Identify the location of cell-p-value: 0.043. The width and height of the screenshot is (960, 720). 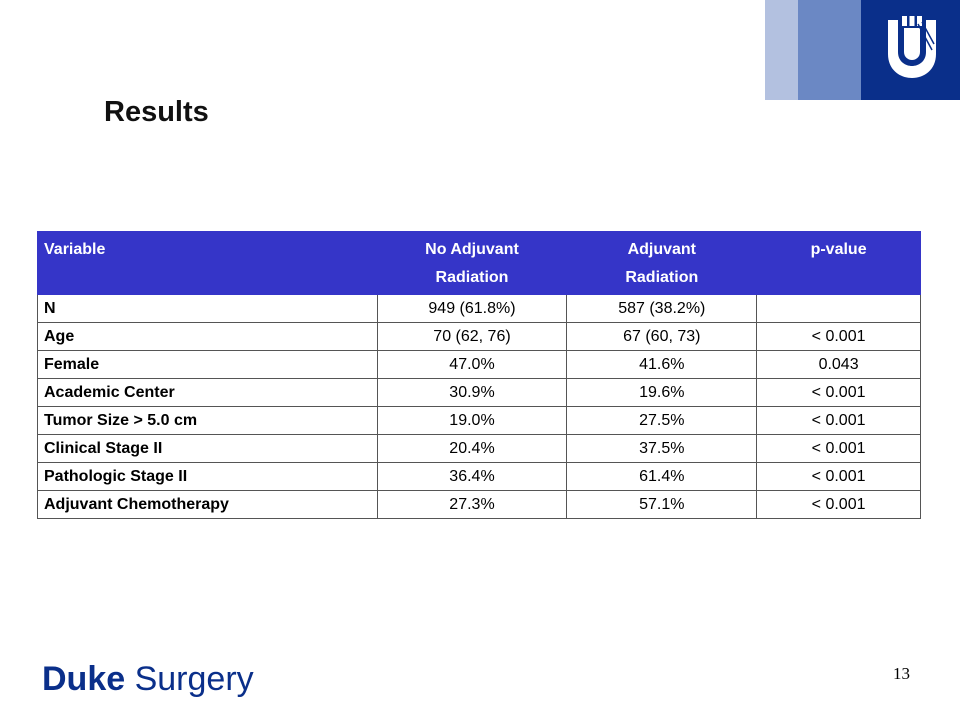
(838, 364).